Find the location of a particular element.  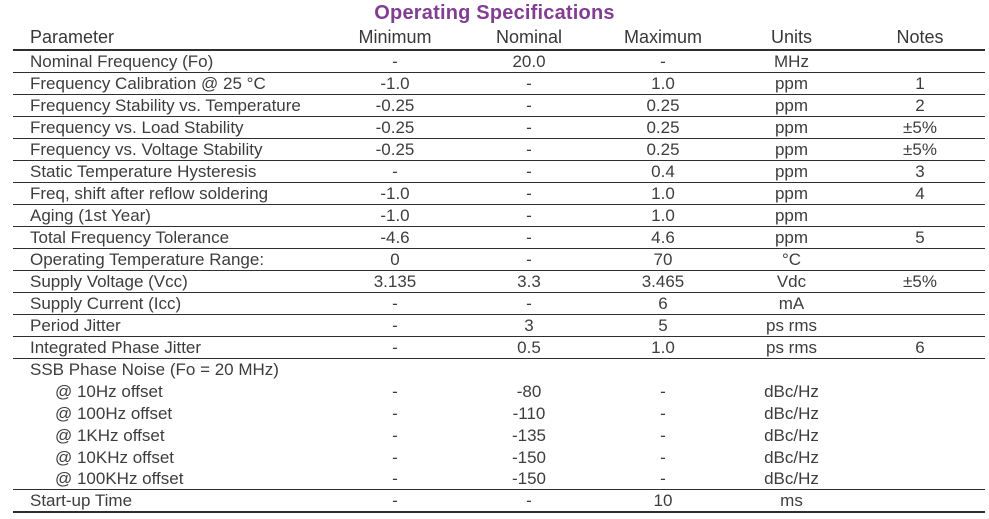

table-row: @ 100Hz offset - -110 - dBc/Hz is located at coordinates (499, 413).